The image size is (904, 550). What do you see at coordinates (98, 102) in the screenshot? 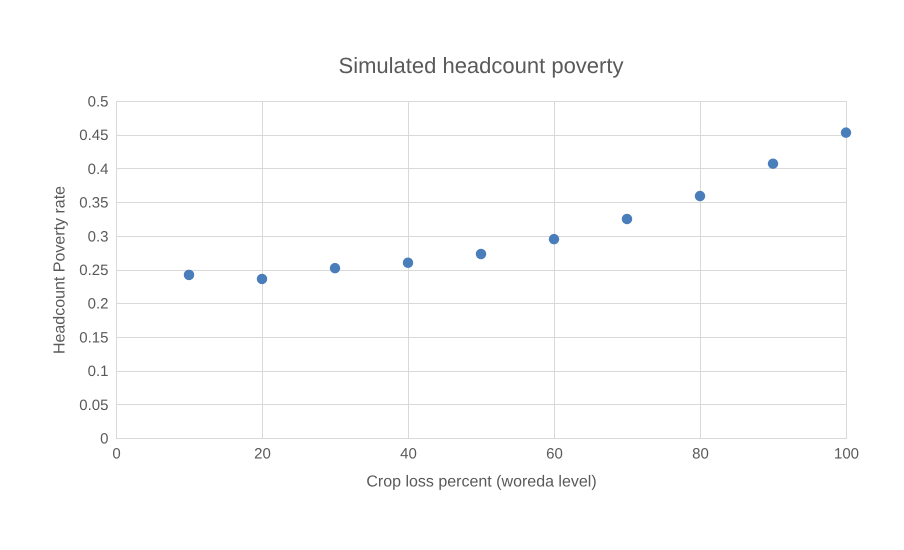
I see `y-tick-label: 0.5` at bounding box center [98, 102].